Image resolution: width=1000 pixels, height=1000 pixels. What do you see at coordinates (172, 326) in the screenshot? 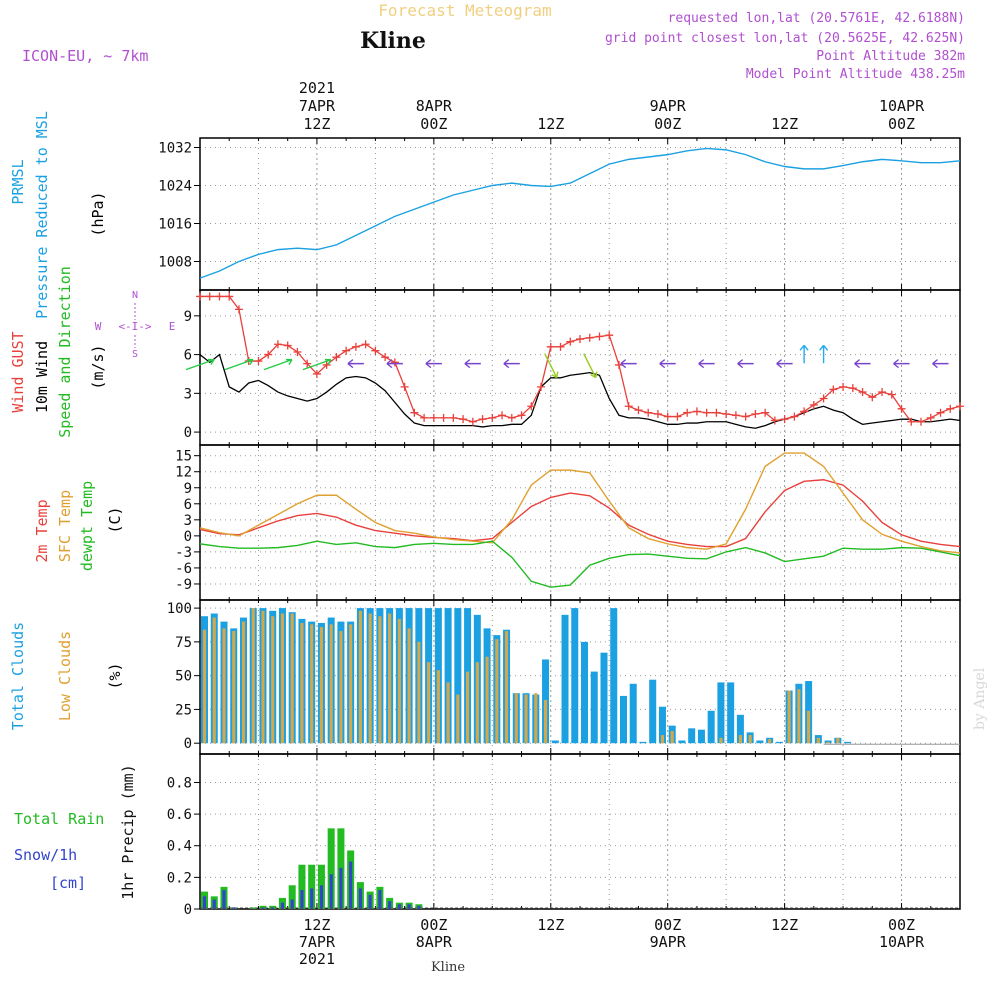
I see `compass-east: E` at bounding box center [172, 326].